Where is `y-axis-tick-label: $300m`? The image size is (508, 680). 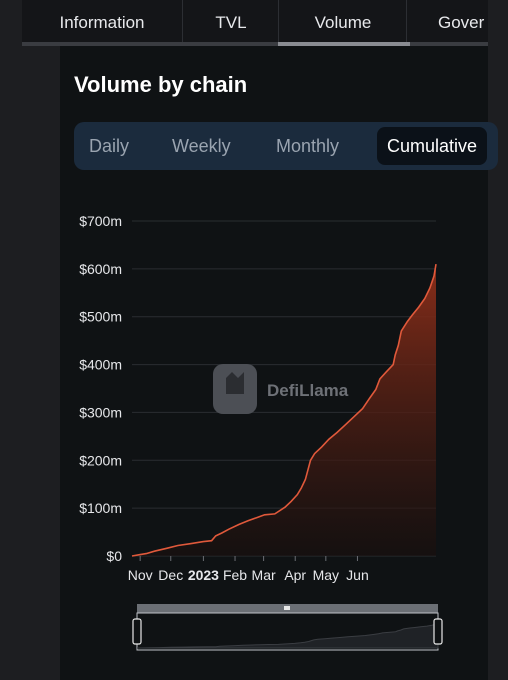
y-axis-tick-label: $300m is located at coordinates (100, 412).